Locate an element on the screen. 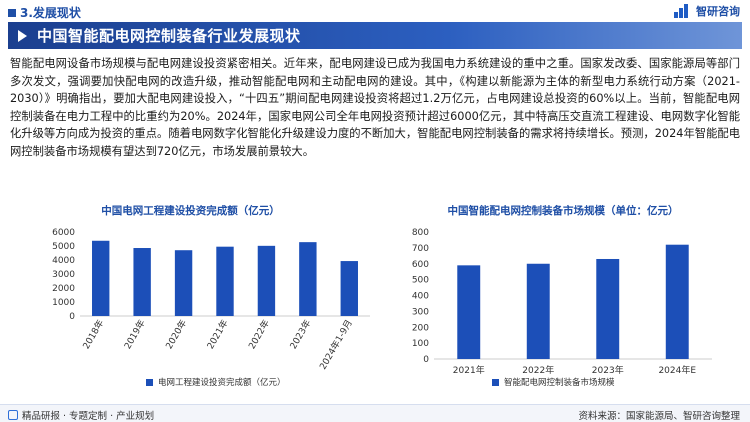 The height and width of the screenshot is (422, 750). chart-legend: 智能配电网控制装备市场规模 is located at coordinates (553, 382).